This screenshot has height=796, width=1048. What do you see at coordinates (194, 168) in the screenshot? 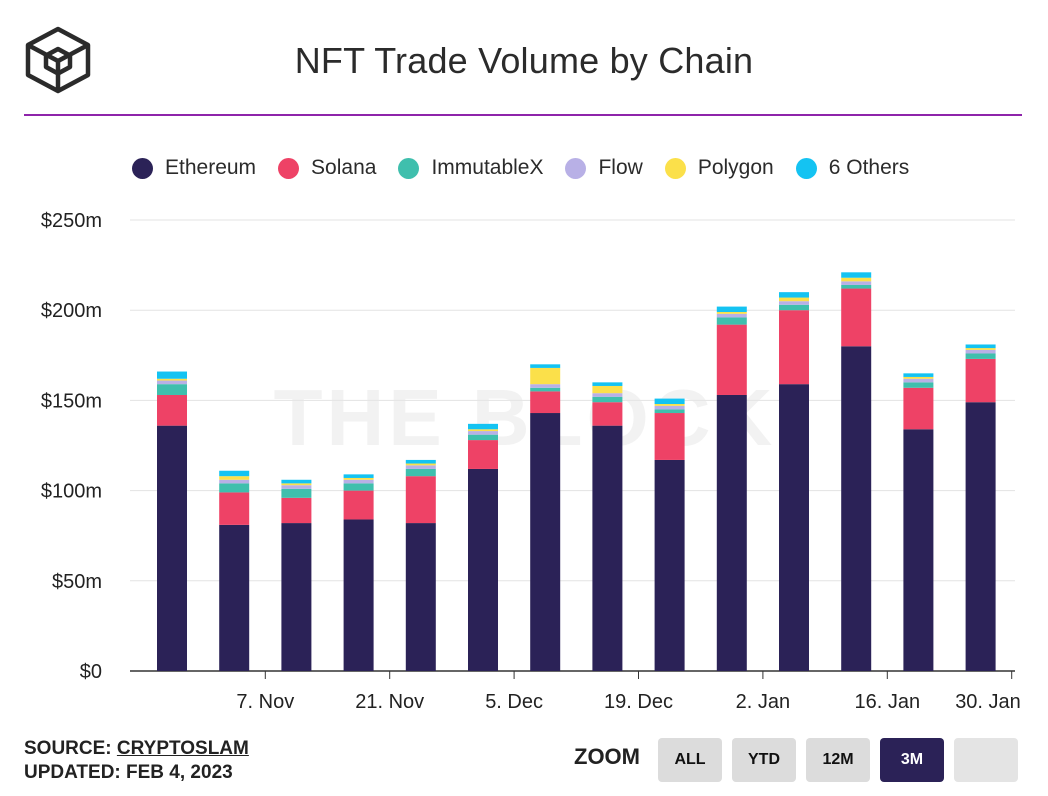
I see `legend-item-ethereum: Ethereum` at bounding box center [194, 168].